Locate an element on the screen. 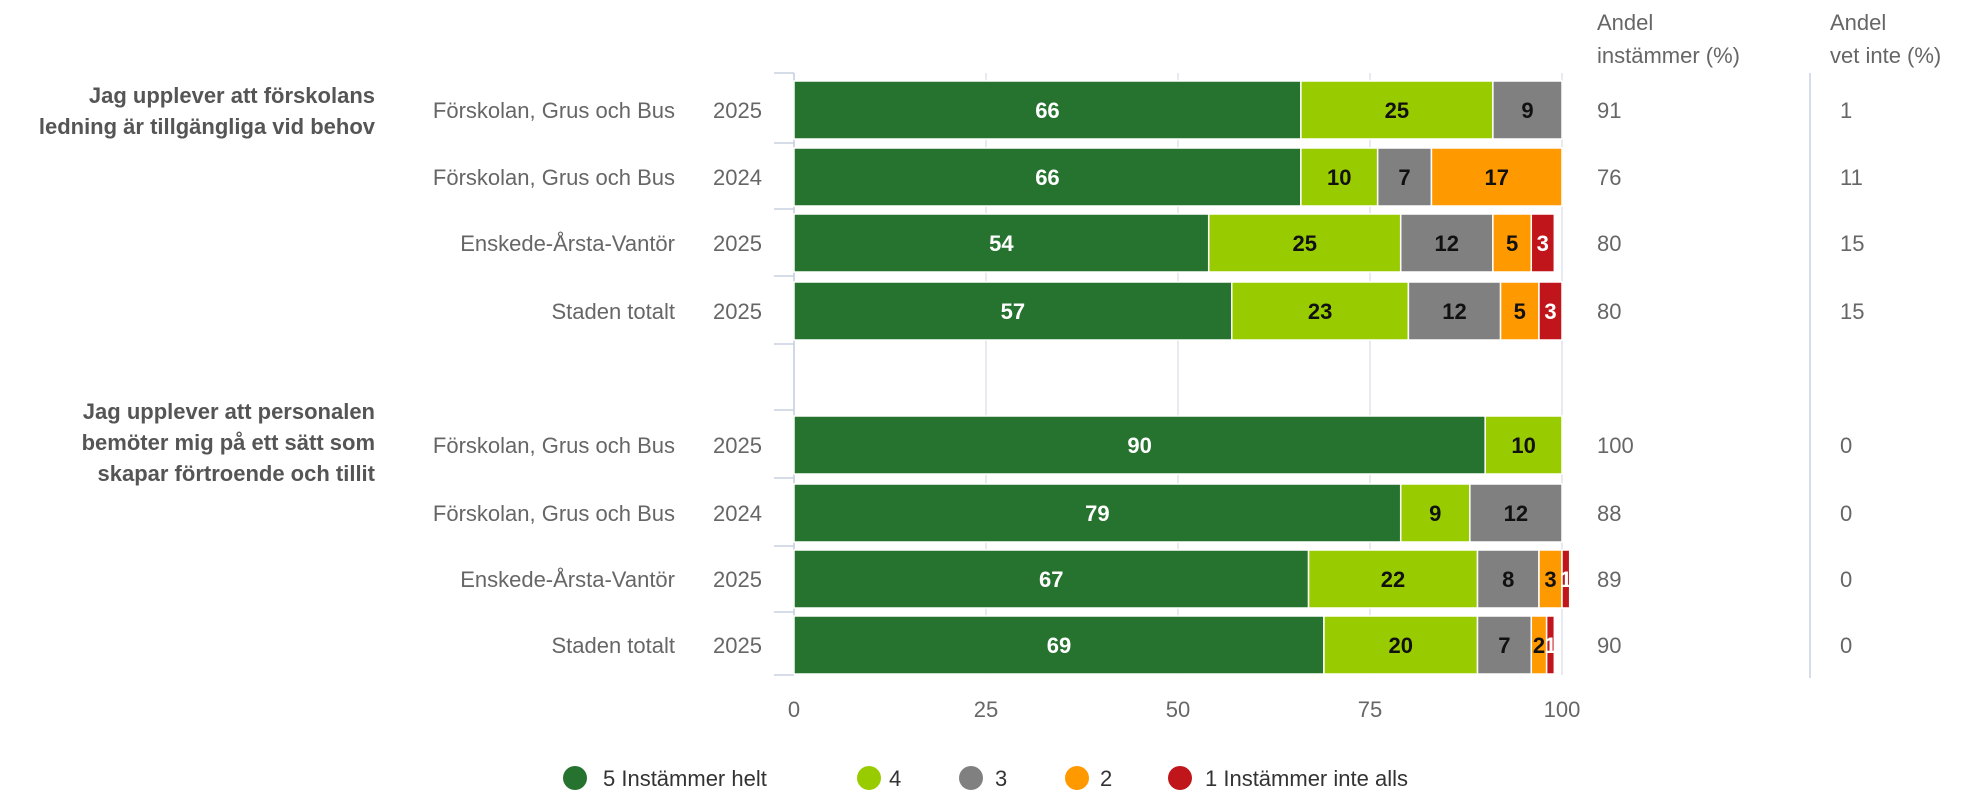 The image size is (1972, 798). data-label: 20 is located at coordinates (1400, 645).